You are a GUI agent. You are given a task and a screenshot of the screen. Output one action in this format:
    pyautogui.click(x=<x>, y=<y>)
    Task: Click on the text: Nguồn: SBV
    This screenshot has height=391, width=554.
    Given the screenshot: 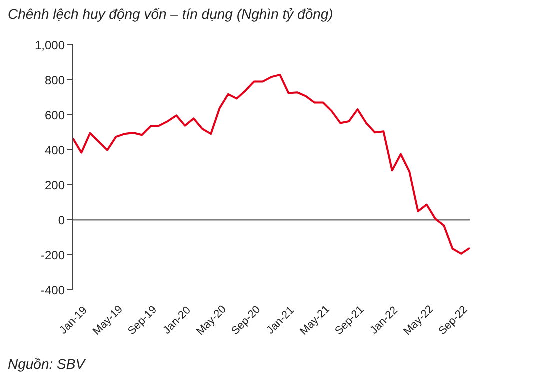 What is the action you would take?
    pyautogui.click(x=47, y=364)
    